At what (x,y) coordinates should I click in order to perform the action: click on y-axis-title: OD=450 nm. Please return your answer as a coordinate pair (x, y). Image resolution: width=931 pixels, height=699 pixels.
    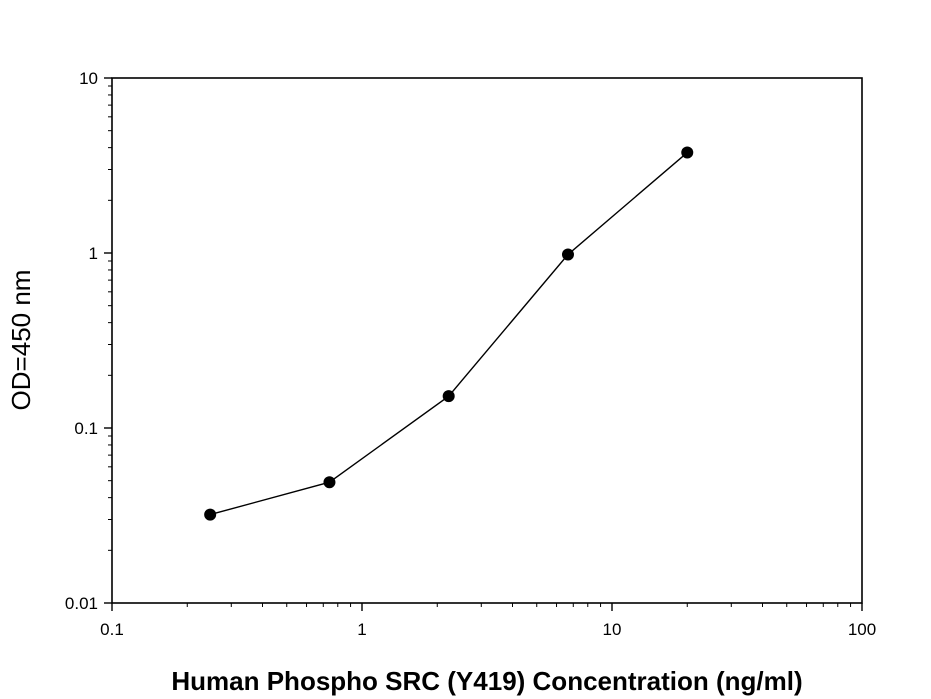
    Looking at the image, I should click on (21, 340).